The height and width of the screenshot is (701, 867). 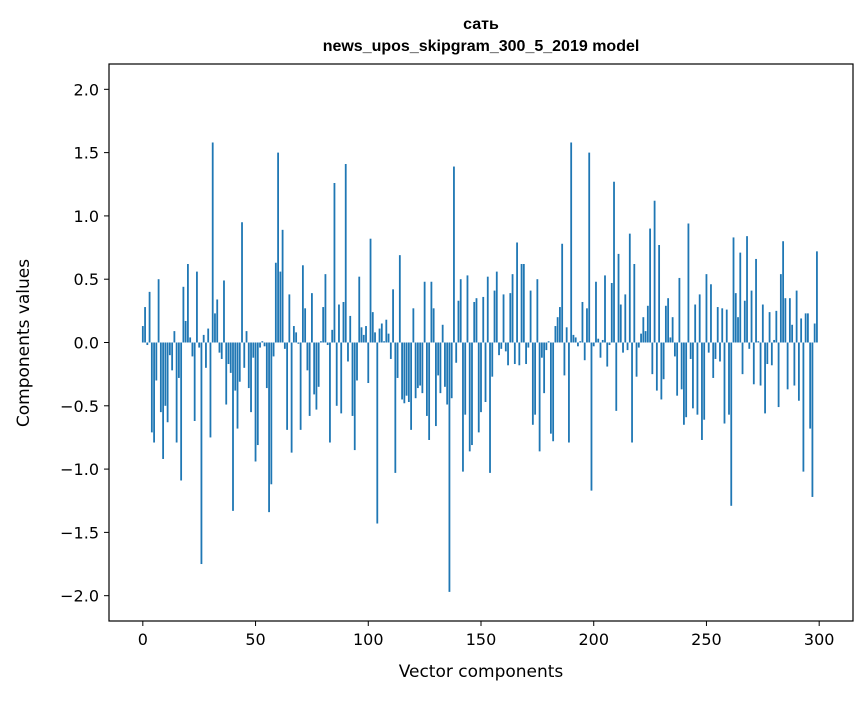 What do you see at coordinates (79, 596) in the screenshot?
I see `y-tick-label: −2.0` at bounding box center [79, 596].